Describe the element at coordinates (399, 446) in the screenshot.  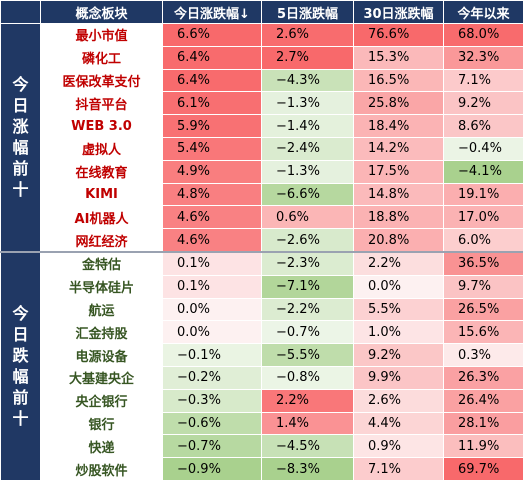
I see `30d-change-cell: 0.9%` at that location.